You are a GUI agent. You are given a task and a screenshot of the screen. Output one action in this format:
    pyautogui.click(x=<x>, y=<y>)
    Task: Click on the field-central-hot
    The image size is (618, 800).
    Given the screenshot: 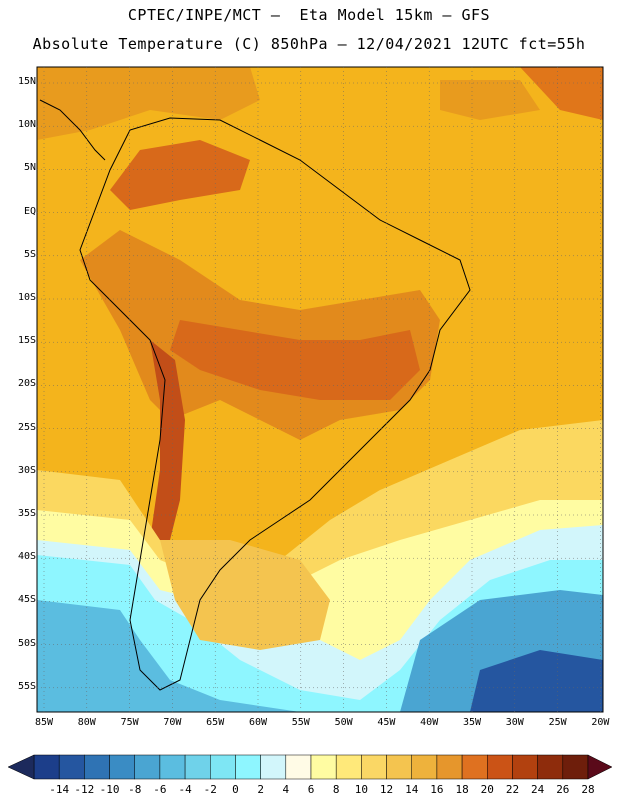 What is the action you would take?
    pyautogui.click(x=295, y=360)
    